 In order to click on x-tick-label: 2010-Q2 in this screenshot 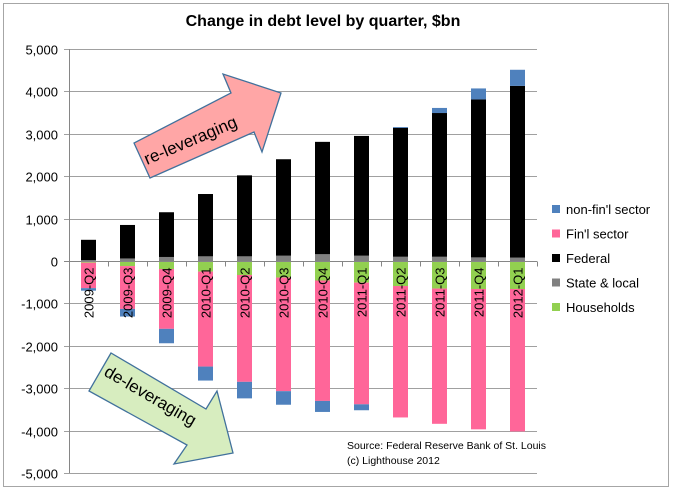, I will do `click(245, 293)`.